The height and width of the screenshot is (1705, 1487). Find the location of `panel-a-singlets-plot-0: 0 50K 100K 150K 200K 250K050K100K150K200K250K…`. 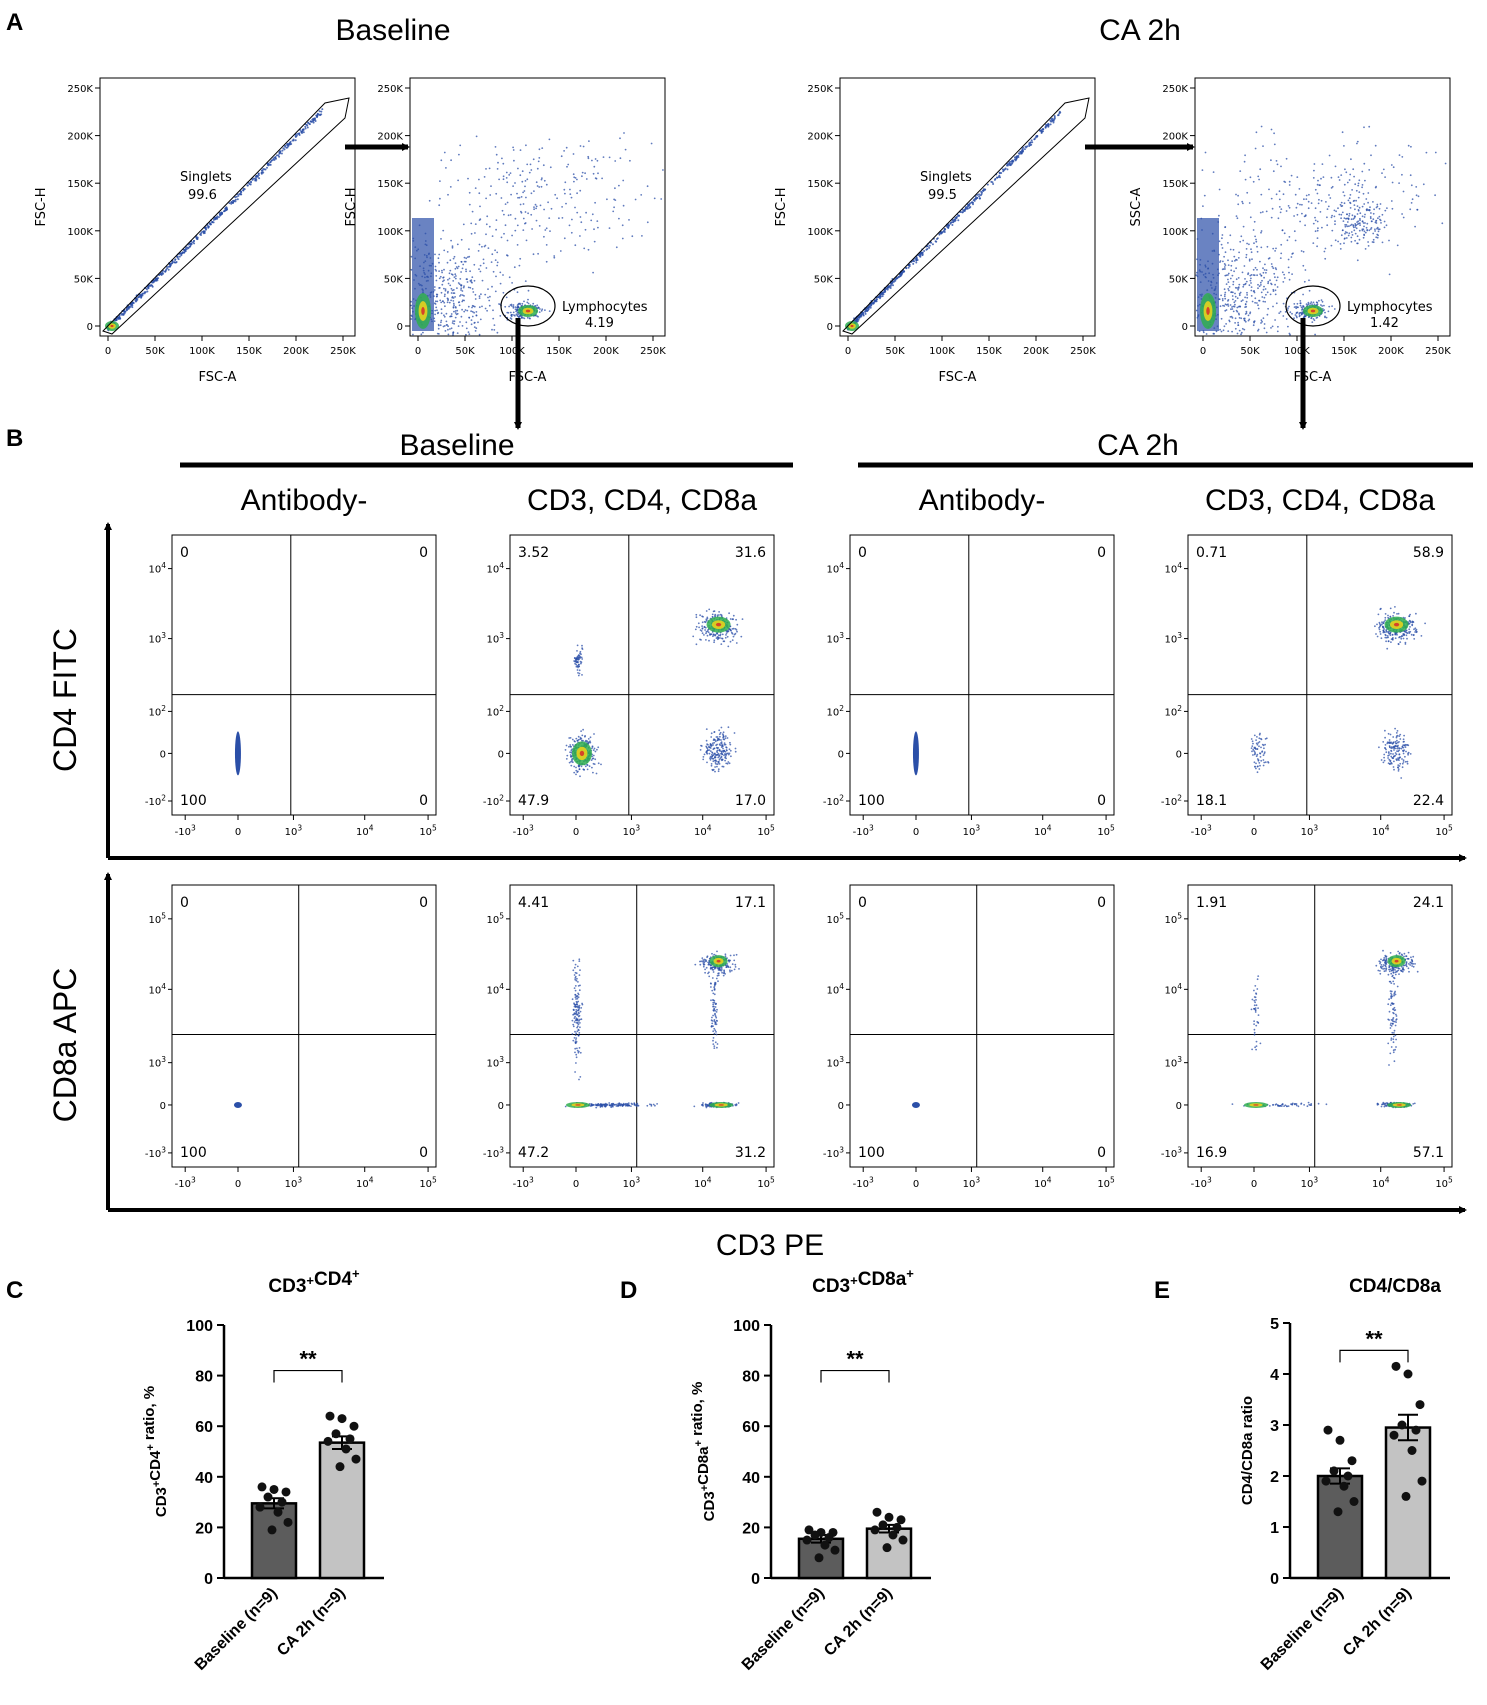

panel-a-singlets-plot-0: 0 50K 100K 150K 200K 250K050K100K150K200K250K… is located at coordinates (195, 231).